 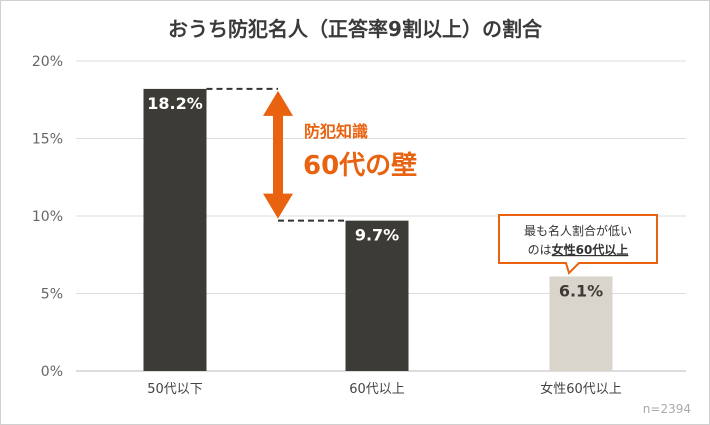 What do you see at coordinates (377, 235) in the screenshot?
I see `data-label: 9.7%` at bounding box center [377, 235].